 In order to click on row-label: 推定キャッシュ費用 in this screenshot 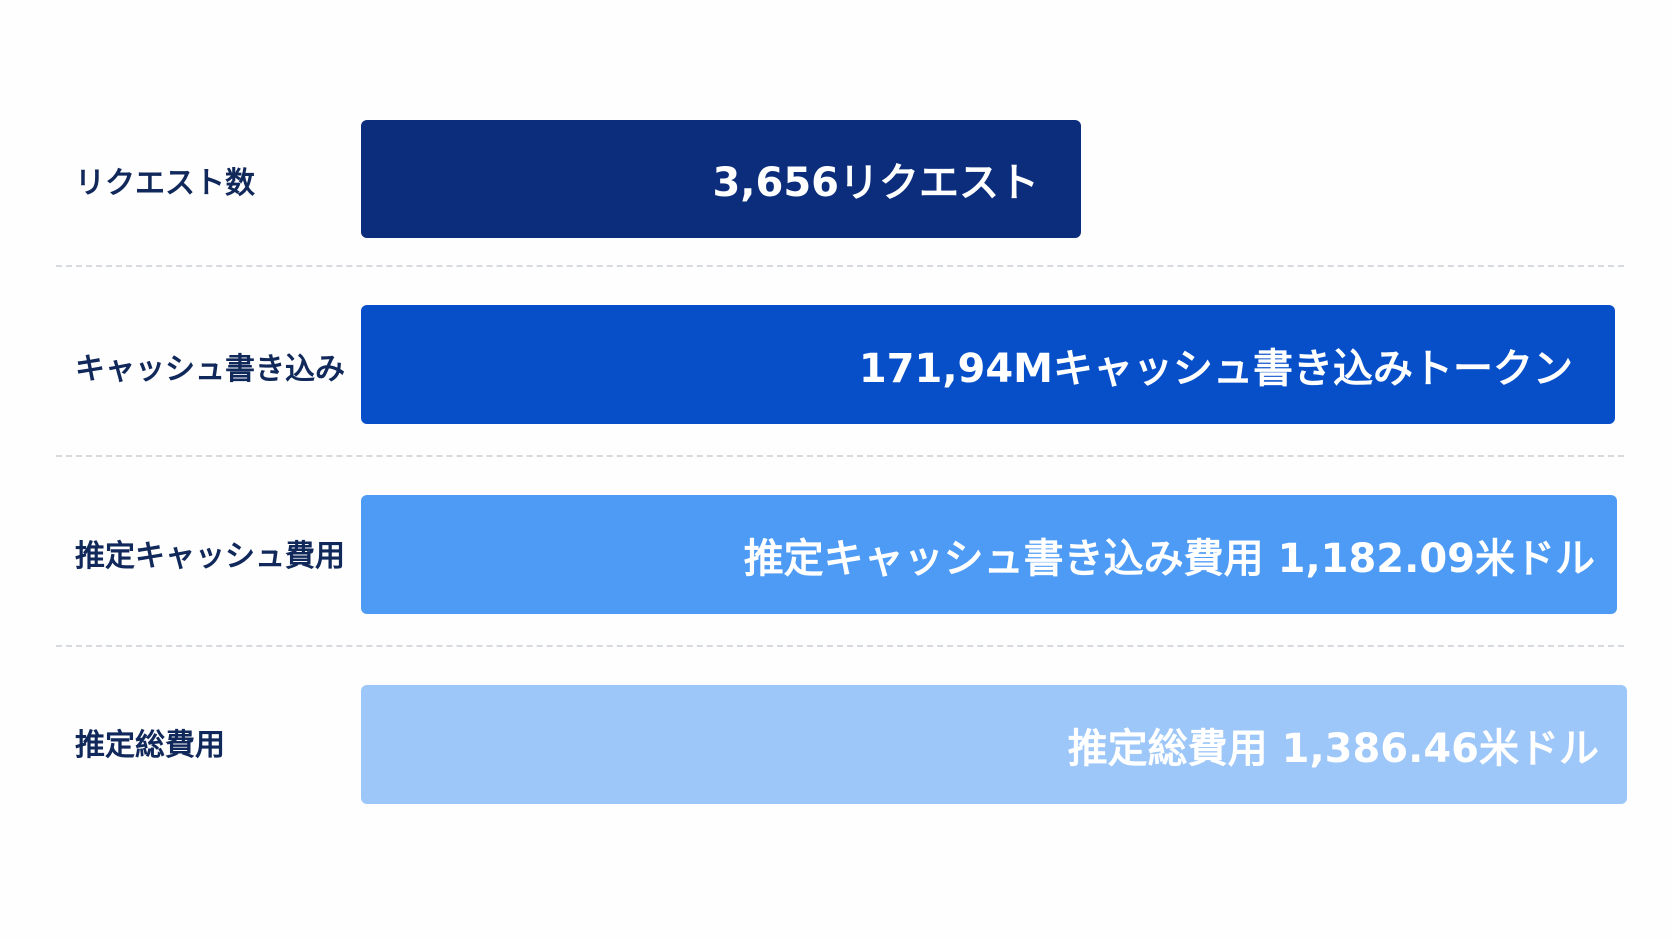, I will do `click(210, 556)`.